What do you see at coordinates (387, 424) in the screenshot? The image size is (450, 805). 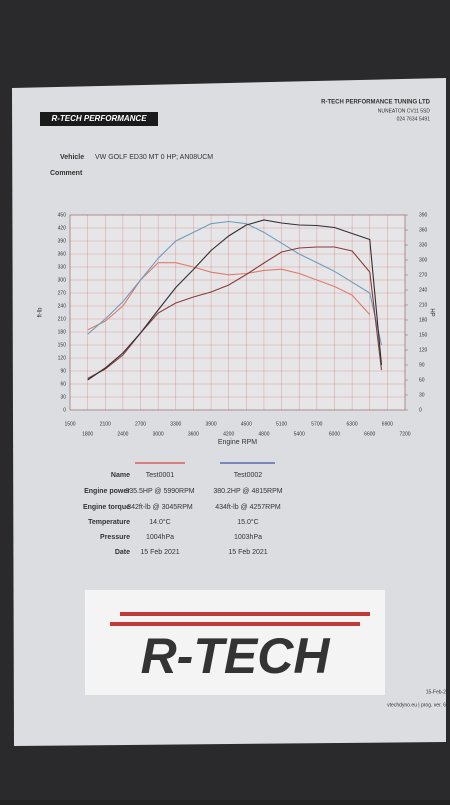 I see `x-tick-label: 6900` at bounding box center [387, 424].